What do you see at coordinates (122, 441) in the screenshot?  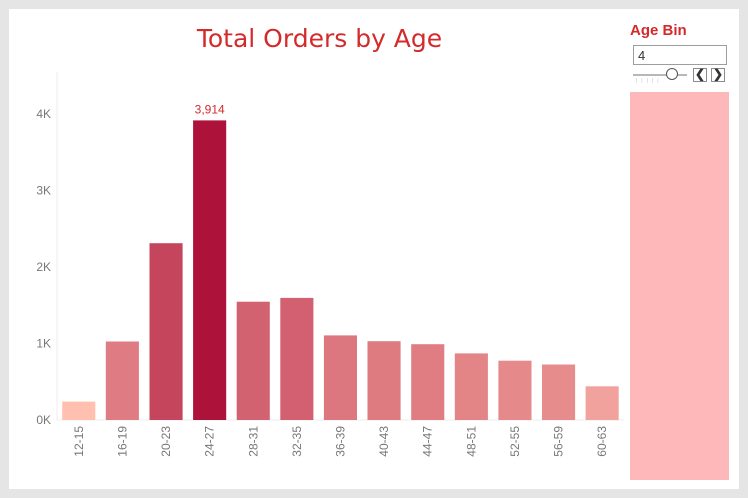 I see `x-tick-label: 16-19` at bounding box center [122, 441].